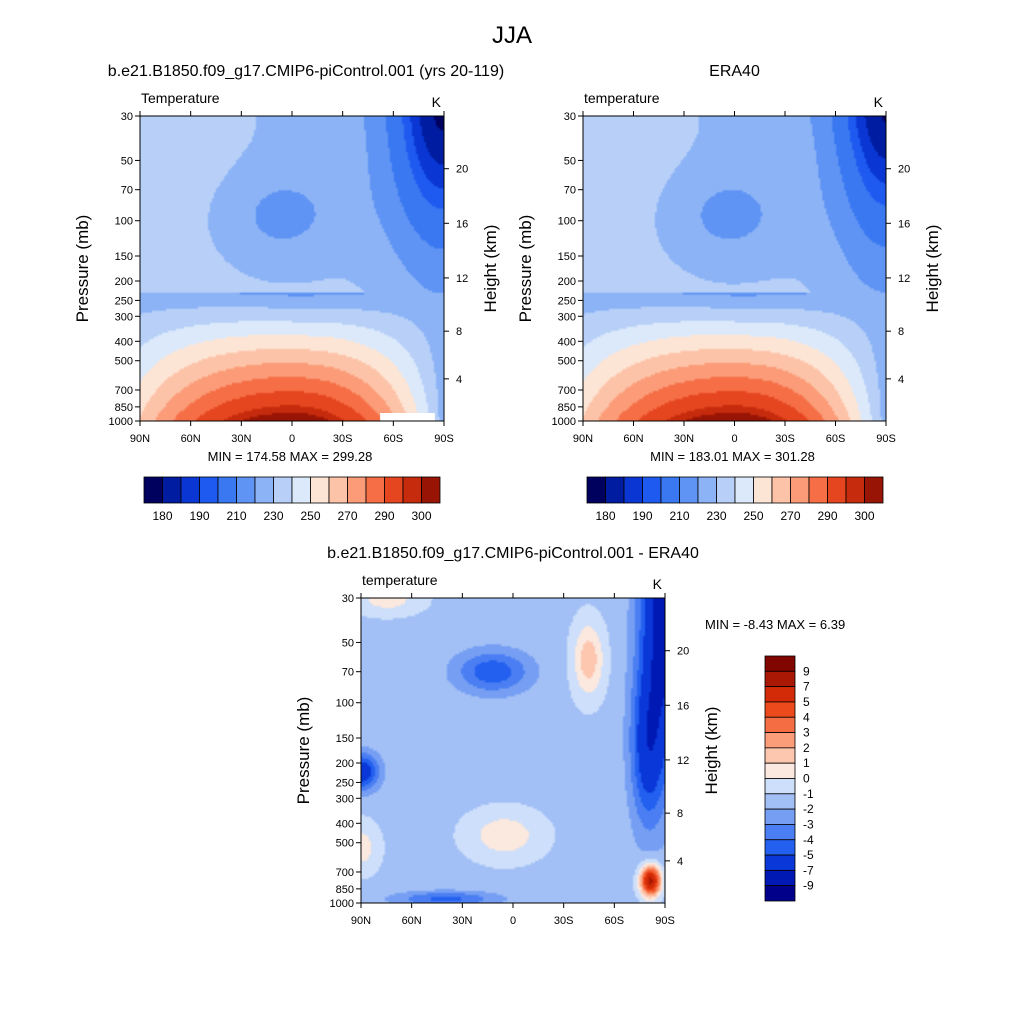 This screenshot has width=1024, height=1024. I want to click on min-max-stats: MIN = 174.58 MAX = 299.28, so click(290, 456).